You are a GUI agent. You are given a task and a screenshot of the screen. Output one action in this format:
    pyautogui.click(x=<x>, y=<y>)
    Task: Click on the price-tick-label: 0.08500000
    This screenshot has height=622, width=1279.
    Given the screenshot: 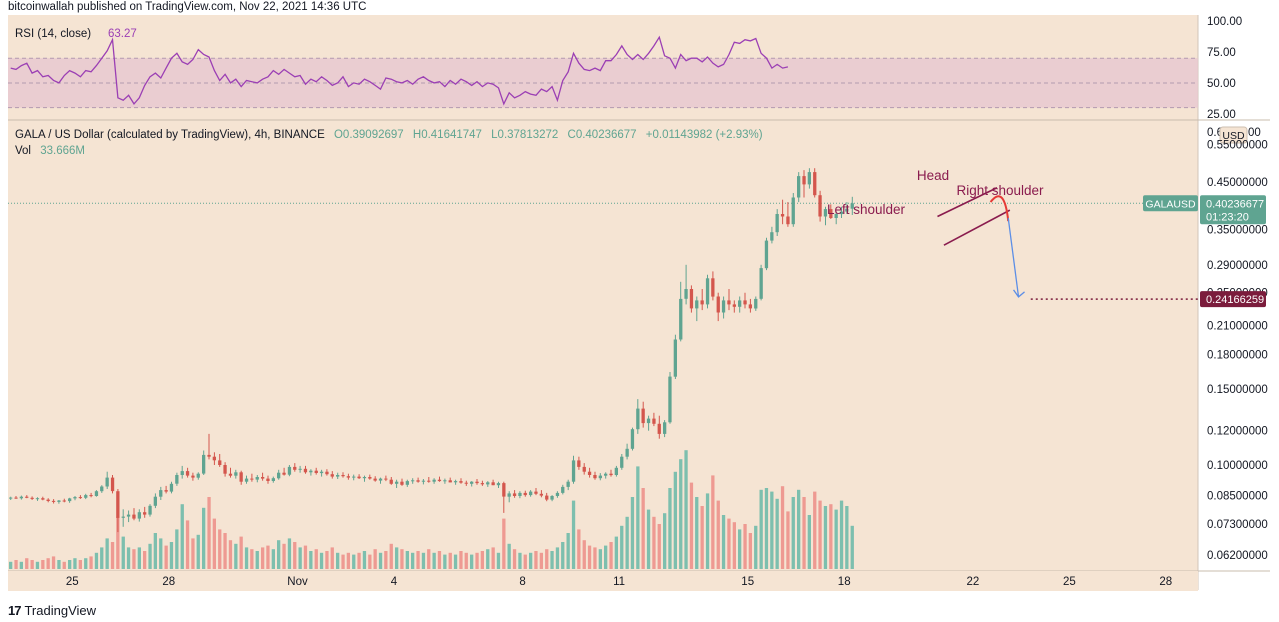 What is the action you would take?
    pyautogui.click(x=1237, y=497)
    